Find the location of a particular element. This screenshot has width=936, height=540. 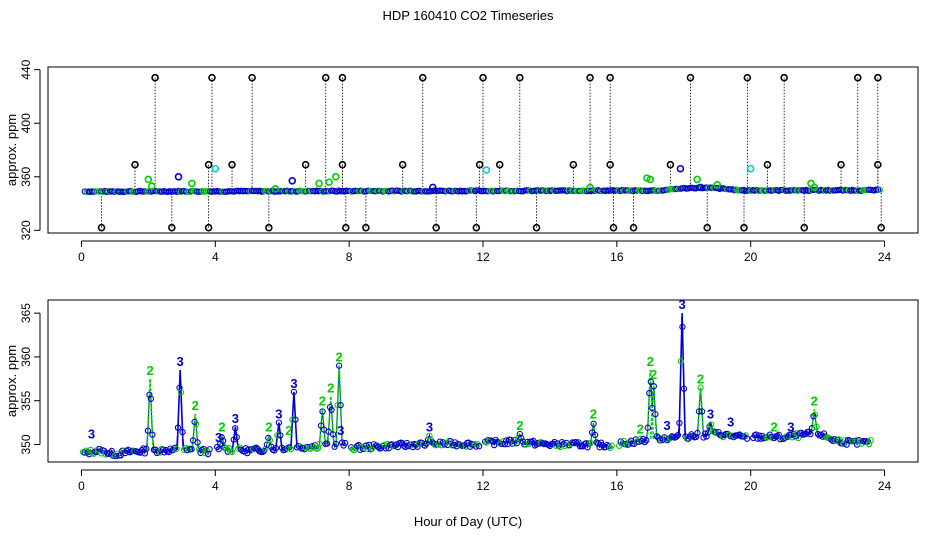

page-title: HDP 160410 CO2 Timeseries is located at coordinates (468, 15).